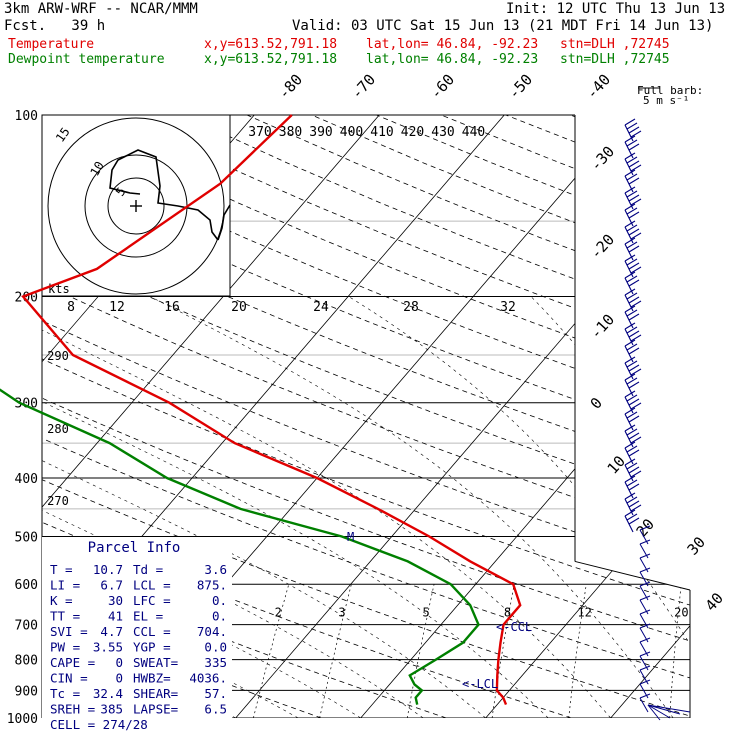  I want to click on dewpoint-xy: x,y=613.52,791.18, so click(271, 59).